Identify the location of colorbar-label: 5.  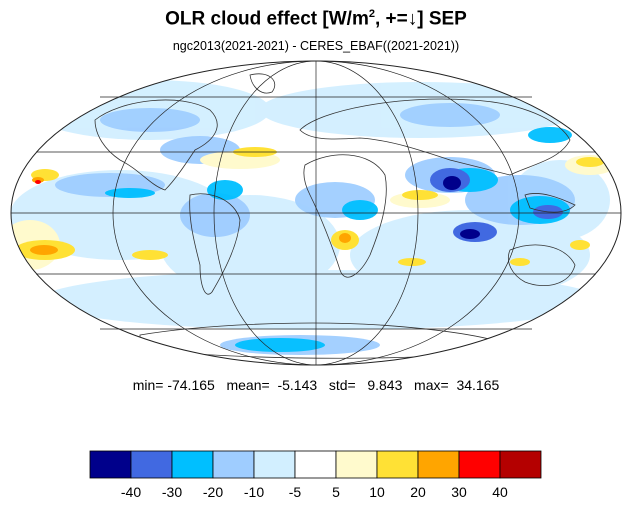
(336, 492).